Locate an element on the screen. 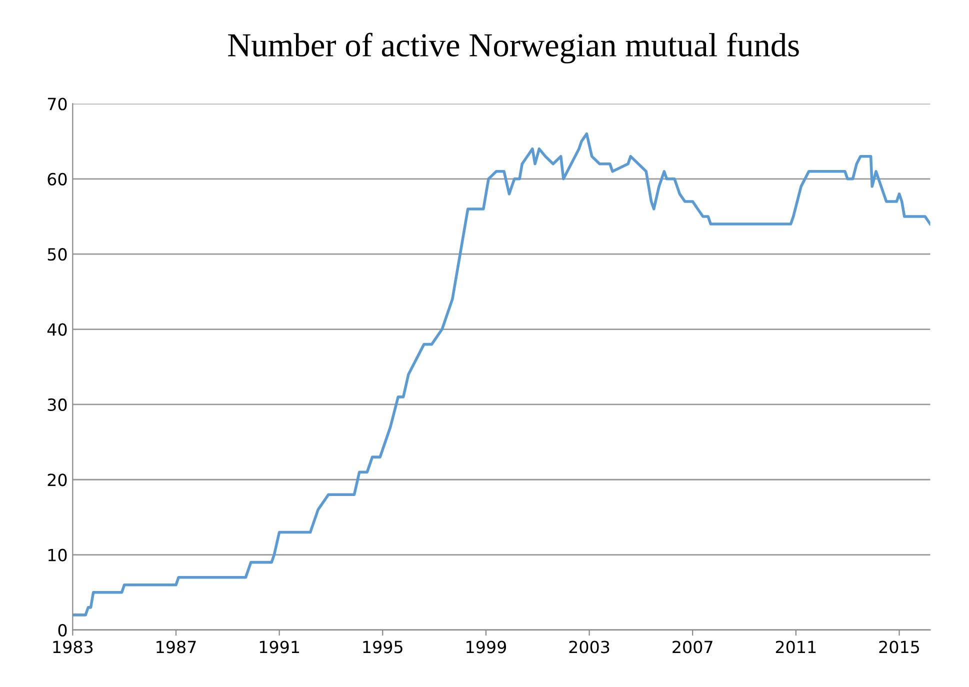  y-tick-label: 70 is located at coordinates (57, 104).